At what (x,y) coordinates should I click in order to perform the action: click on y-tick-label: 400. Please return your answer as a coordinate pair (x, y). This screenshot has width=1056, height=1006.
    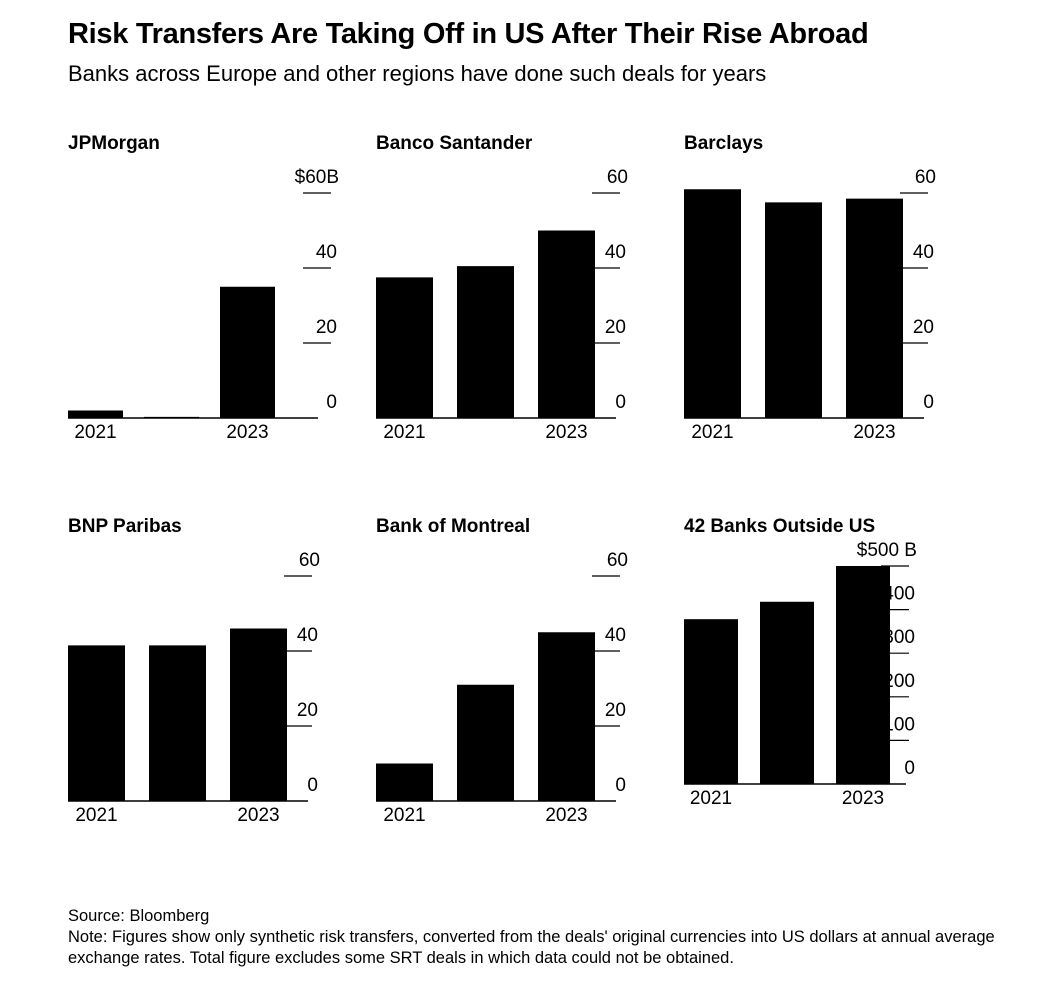
    Looking at the image, I should click on (899, 594).